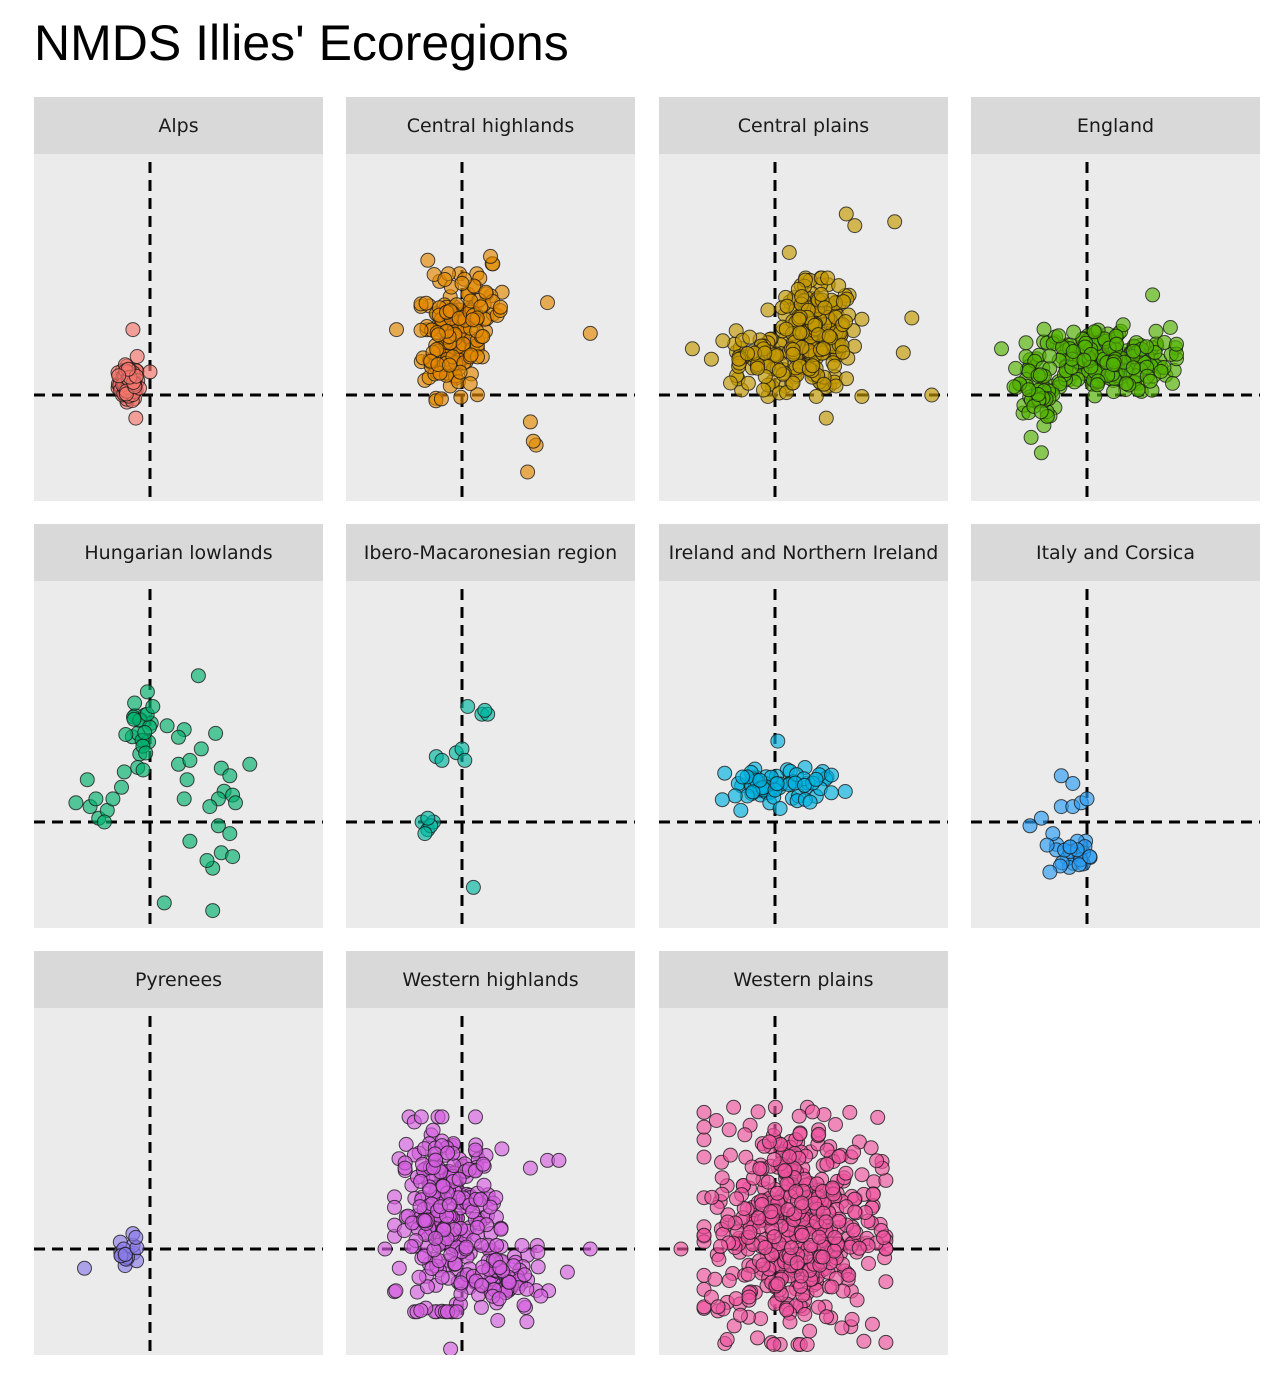  What do you see at coordinates (1115, 125) in the screenshot?
I see `facet-strip-label: England` at bounding box center [1115, 125].